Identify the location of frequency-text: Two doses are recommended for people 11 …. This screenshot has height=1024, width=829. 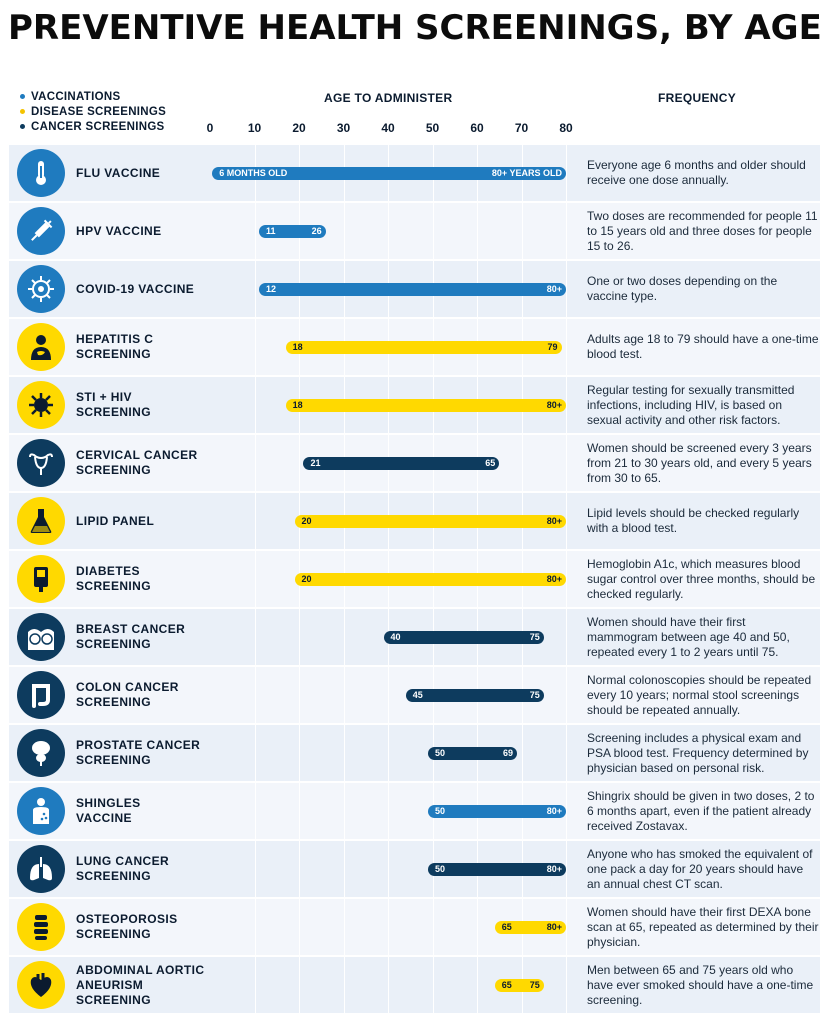
(702, 230).